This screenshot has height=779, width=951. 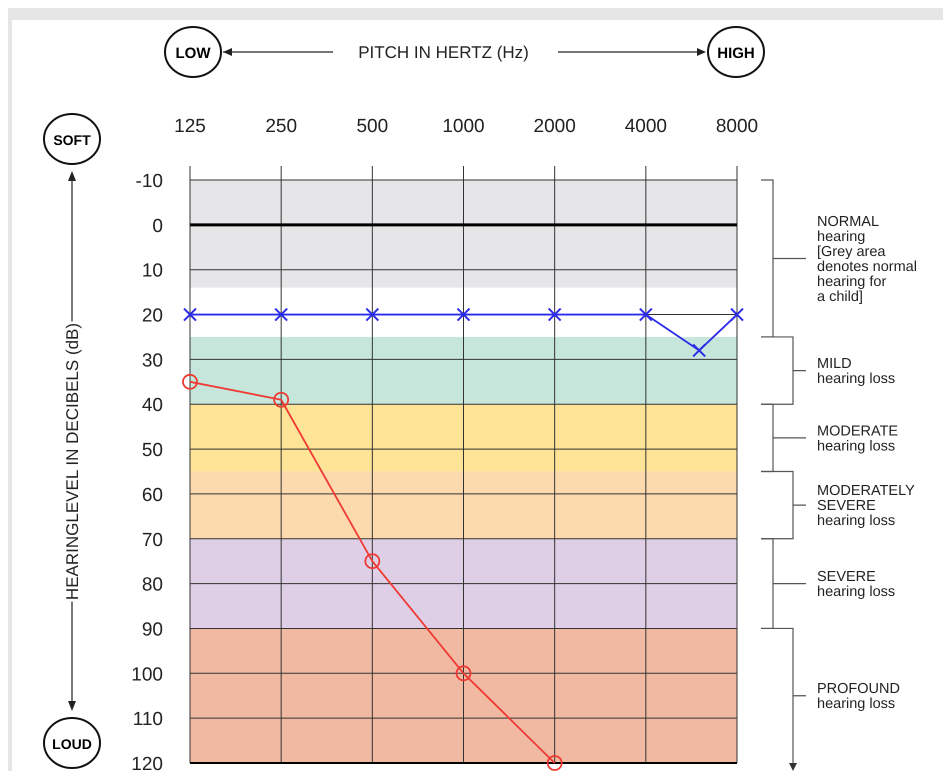 I want to click on x-tick-label: 2000, so click(x=555, y=126).